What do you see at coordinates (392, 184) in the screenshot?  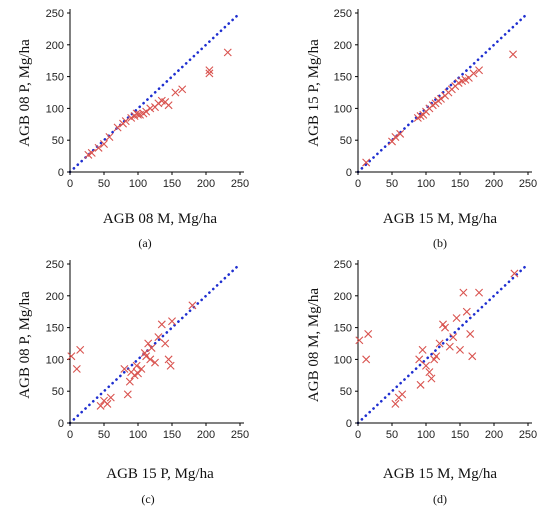 I see `x-tick-label-b: 50` at bounding box center [392, 184].